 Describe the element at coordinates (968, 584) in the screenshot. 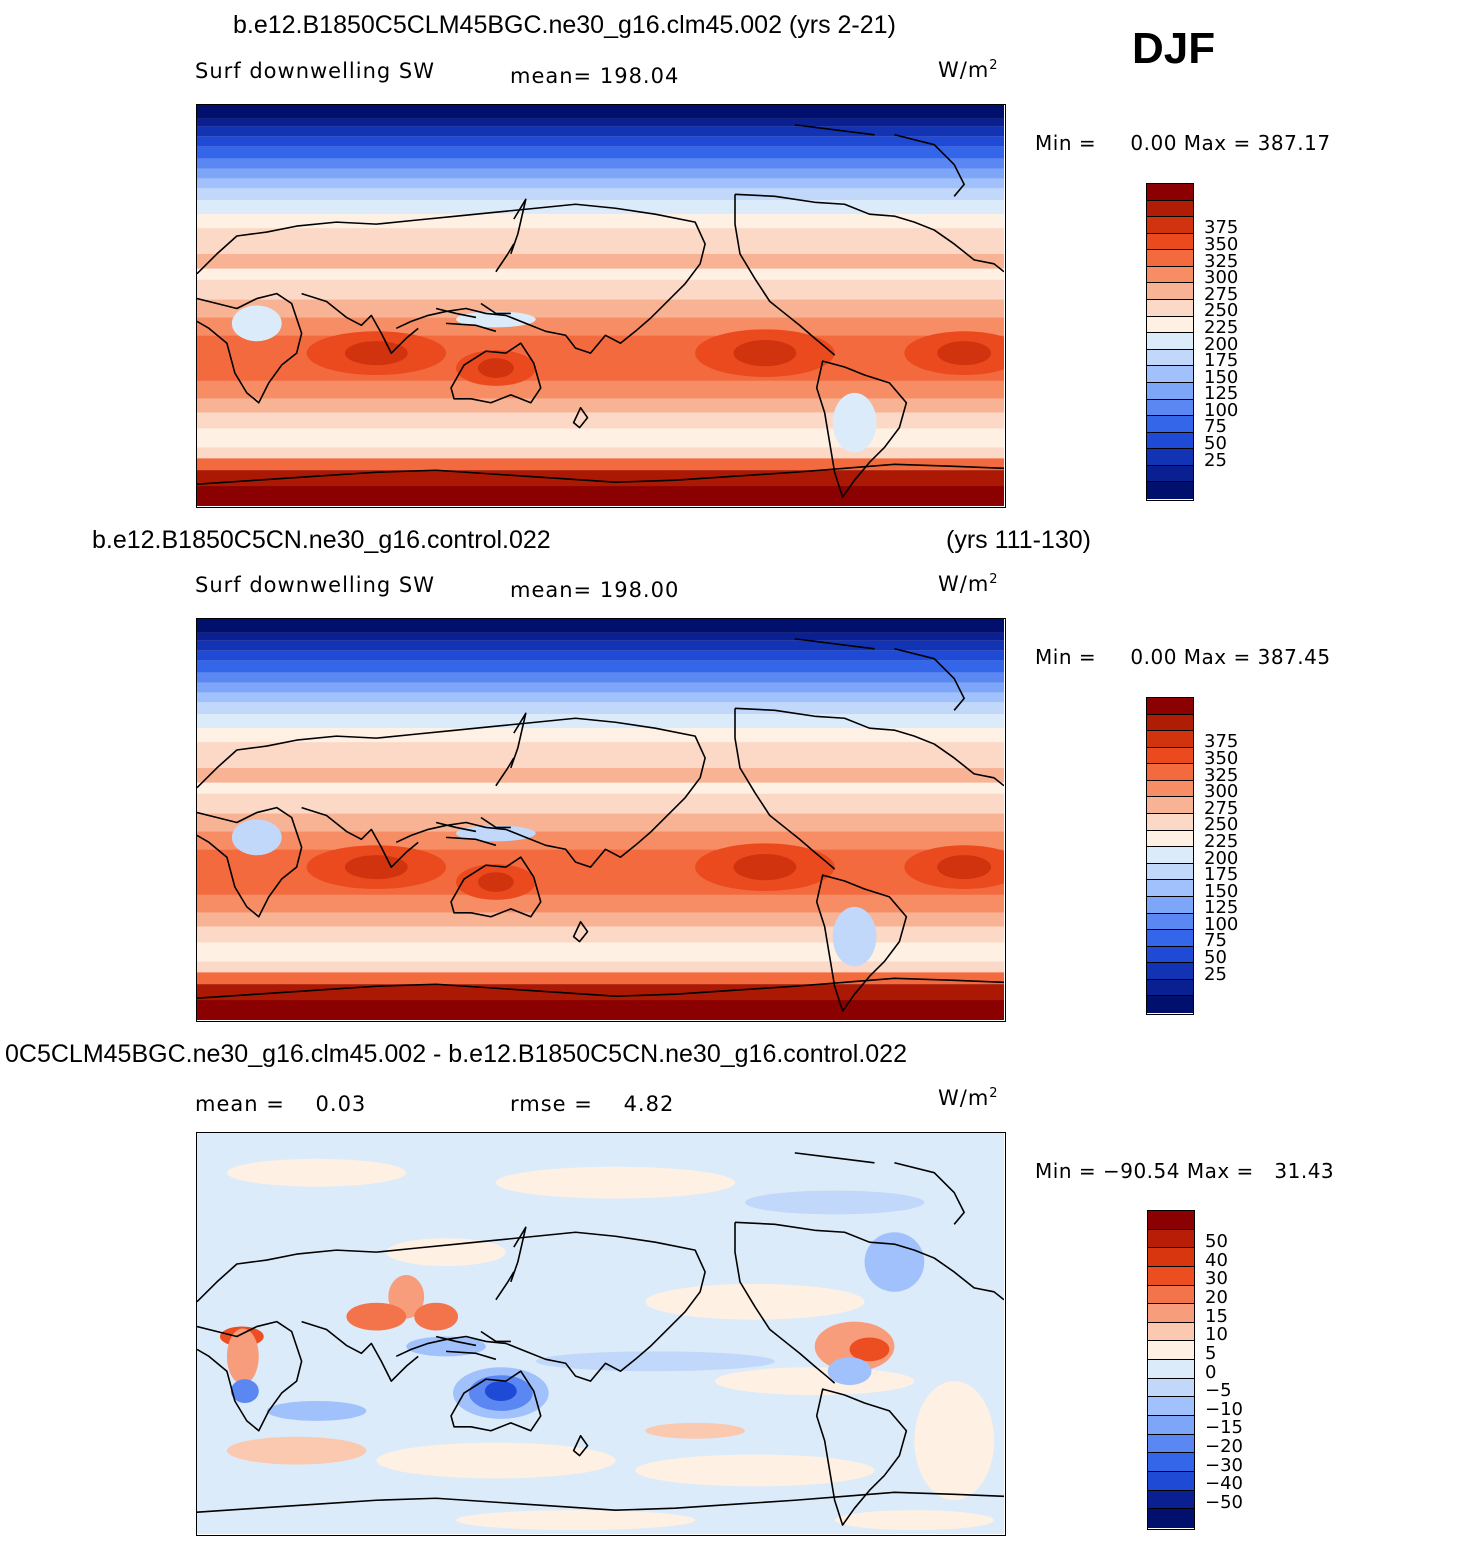

I see `panel-control-units: W/m2` at that location.